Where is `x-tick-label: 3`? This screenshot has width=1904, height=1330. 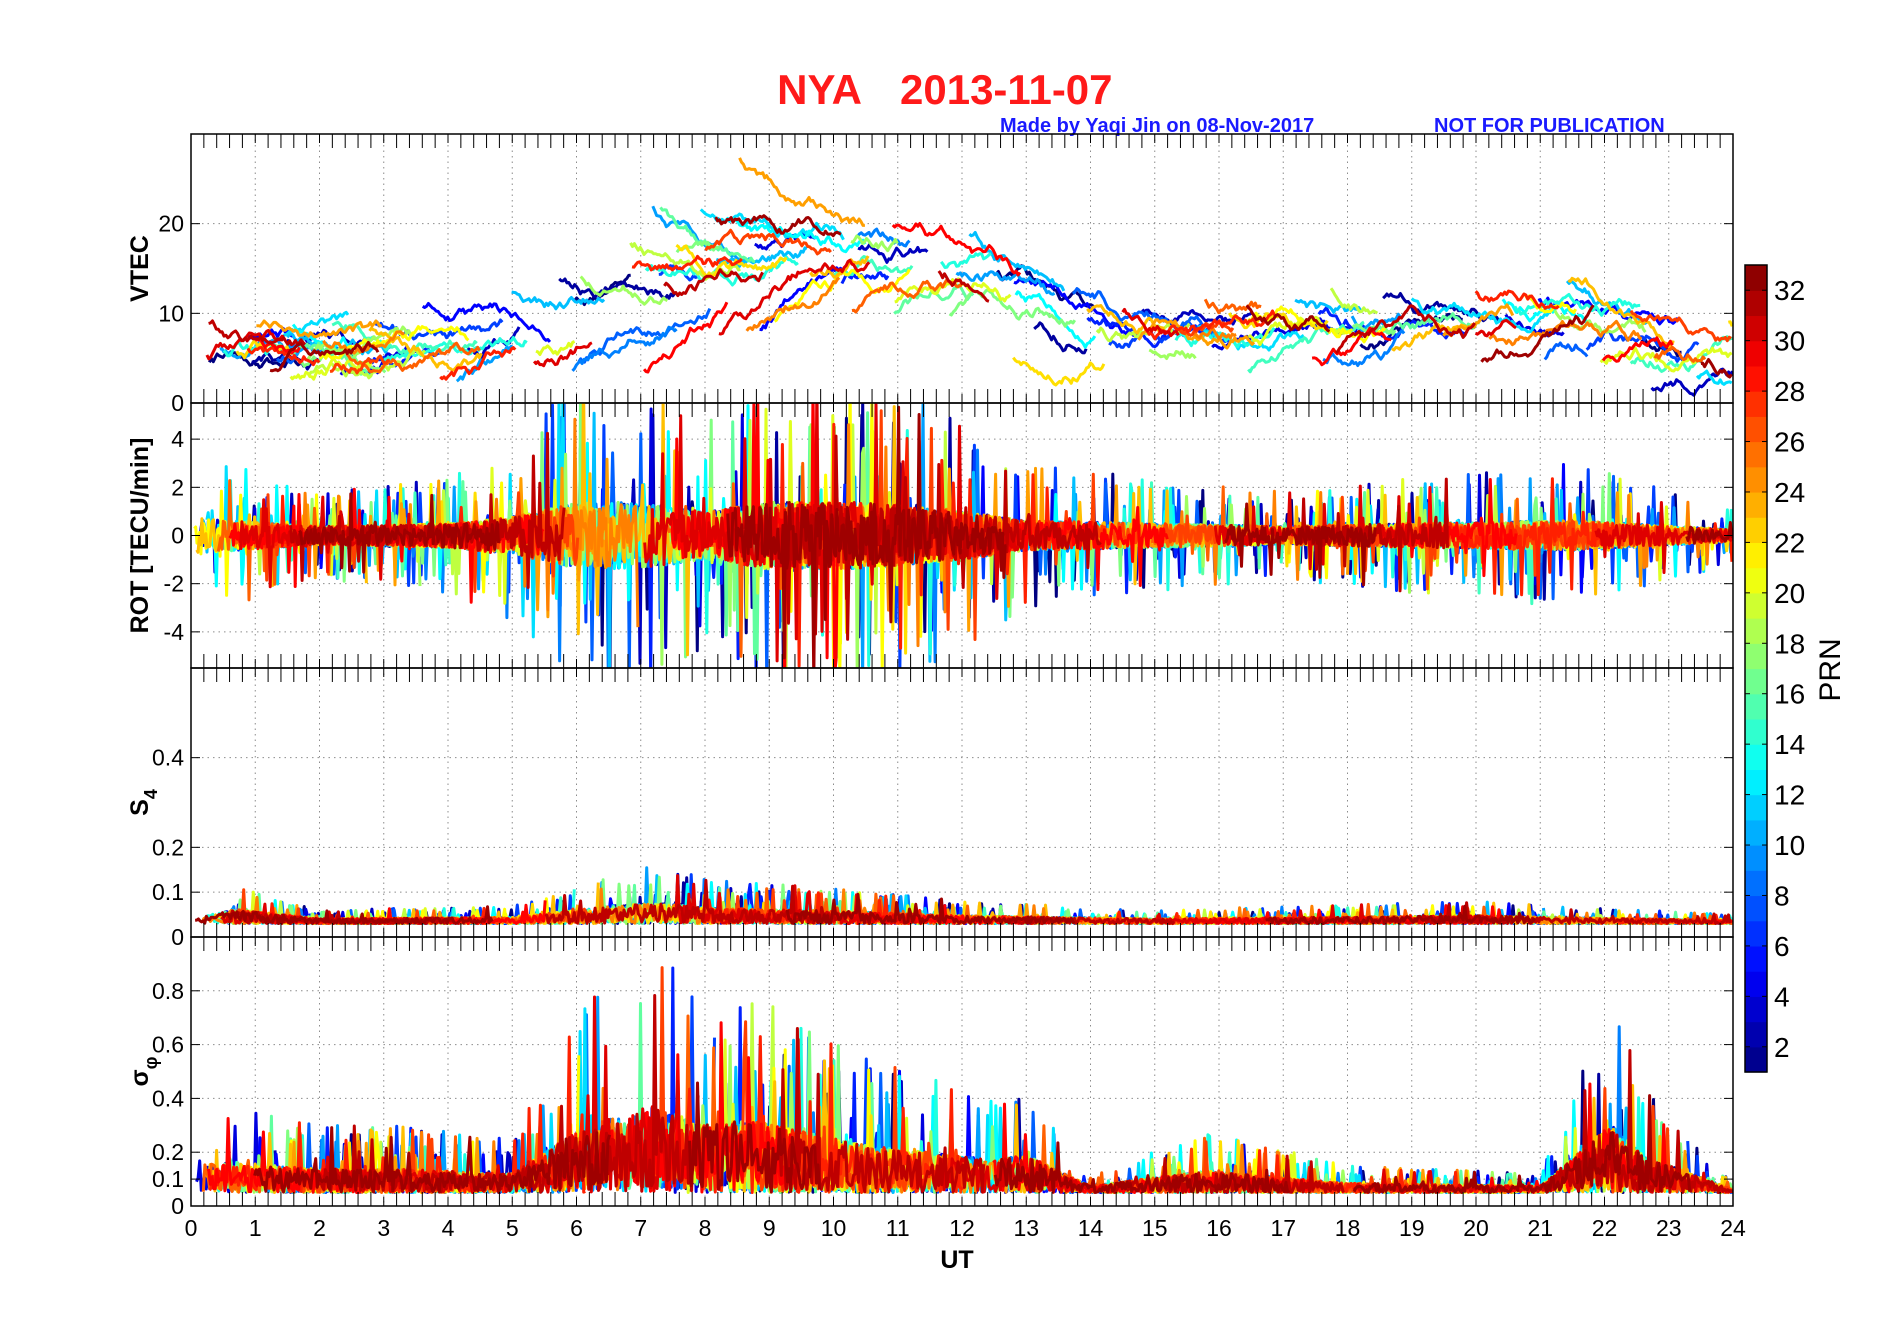 x-tick-label: 3 is located at coordinates (383, 1228).